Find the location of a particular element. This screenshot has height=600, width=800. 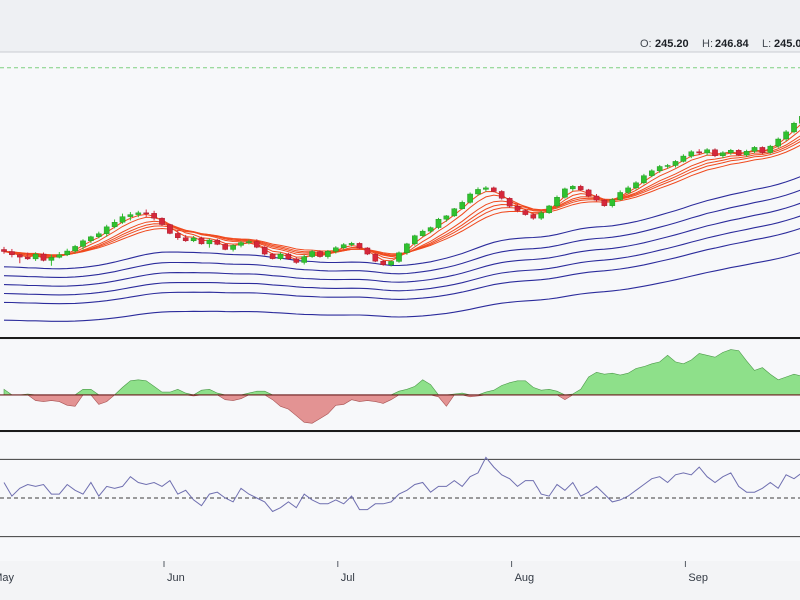

month-label: Sep is located at coordinates (698, 578).